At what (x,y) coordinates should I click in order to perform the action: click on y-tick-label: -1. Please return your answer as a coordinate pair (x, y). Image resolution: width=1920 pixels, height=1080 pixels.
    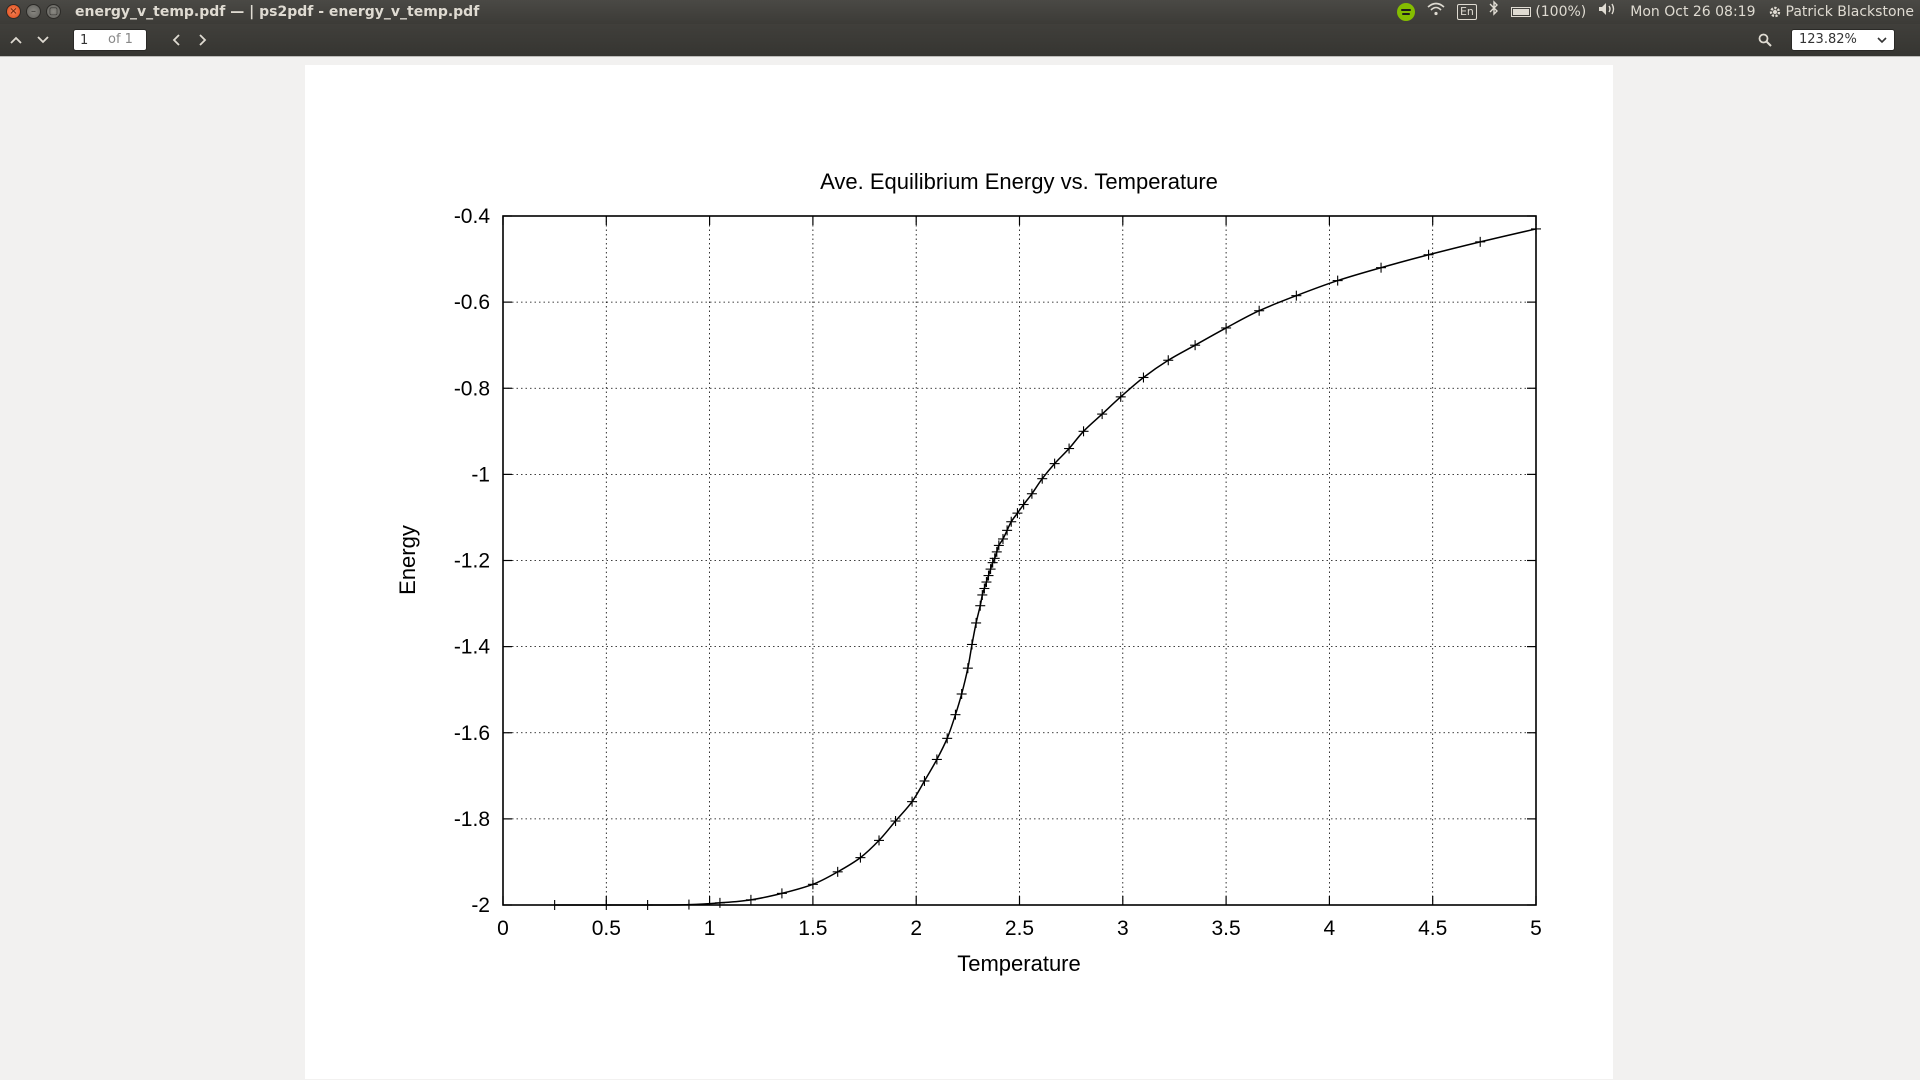
    Looking at the image, I should click on (480, 474).